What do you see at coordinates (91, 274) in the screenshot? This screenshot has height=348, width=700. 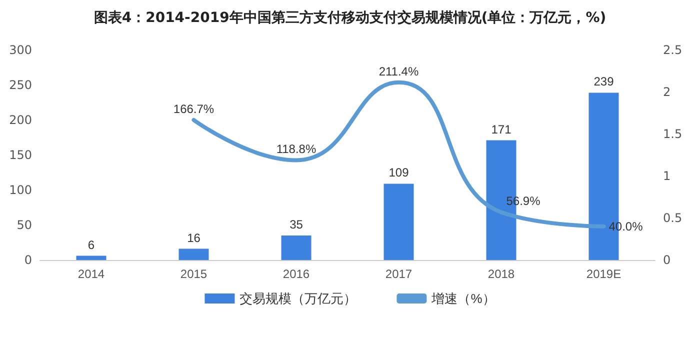 I see `x-tick-label: 2014` at bounding box center [91, 274].